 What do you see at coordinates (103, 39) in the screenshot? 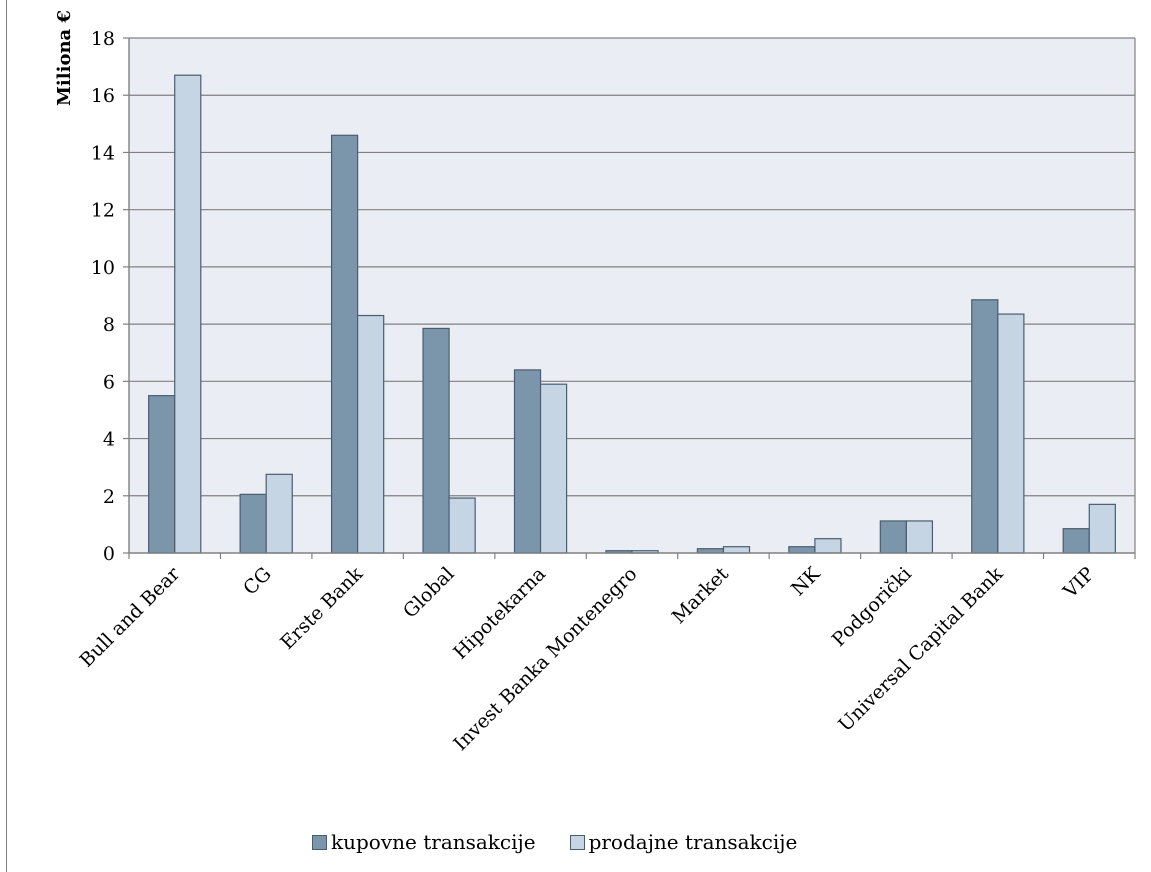
I see `y-tick-label: 18` at bounding box center [103, 39].